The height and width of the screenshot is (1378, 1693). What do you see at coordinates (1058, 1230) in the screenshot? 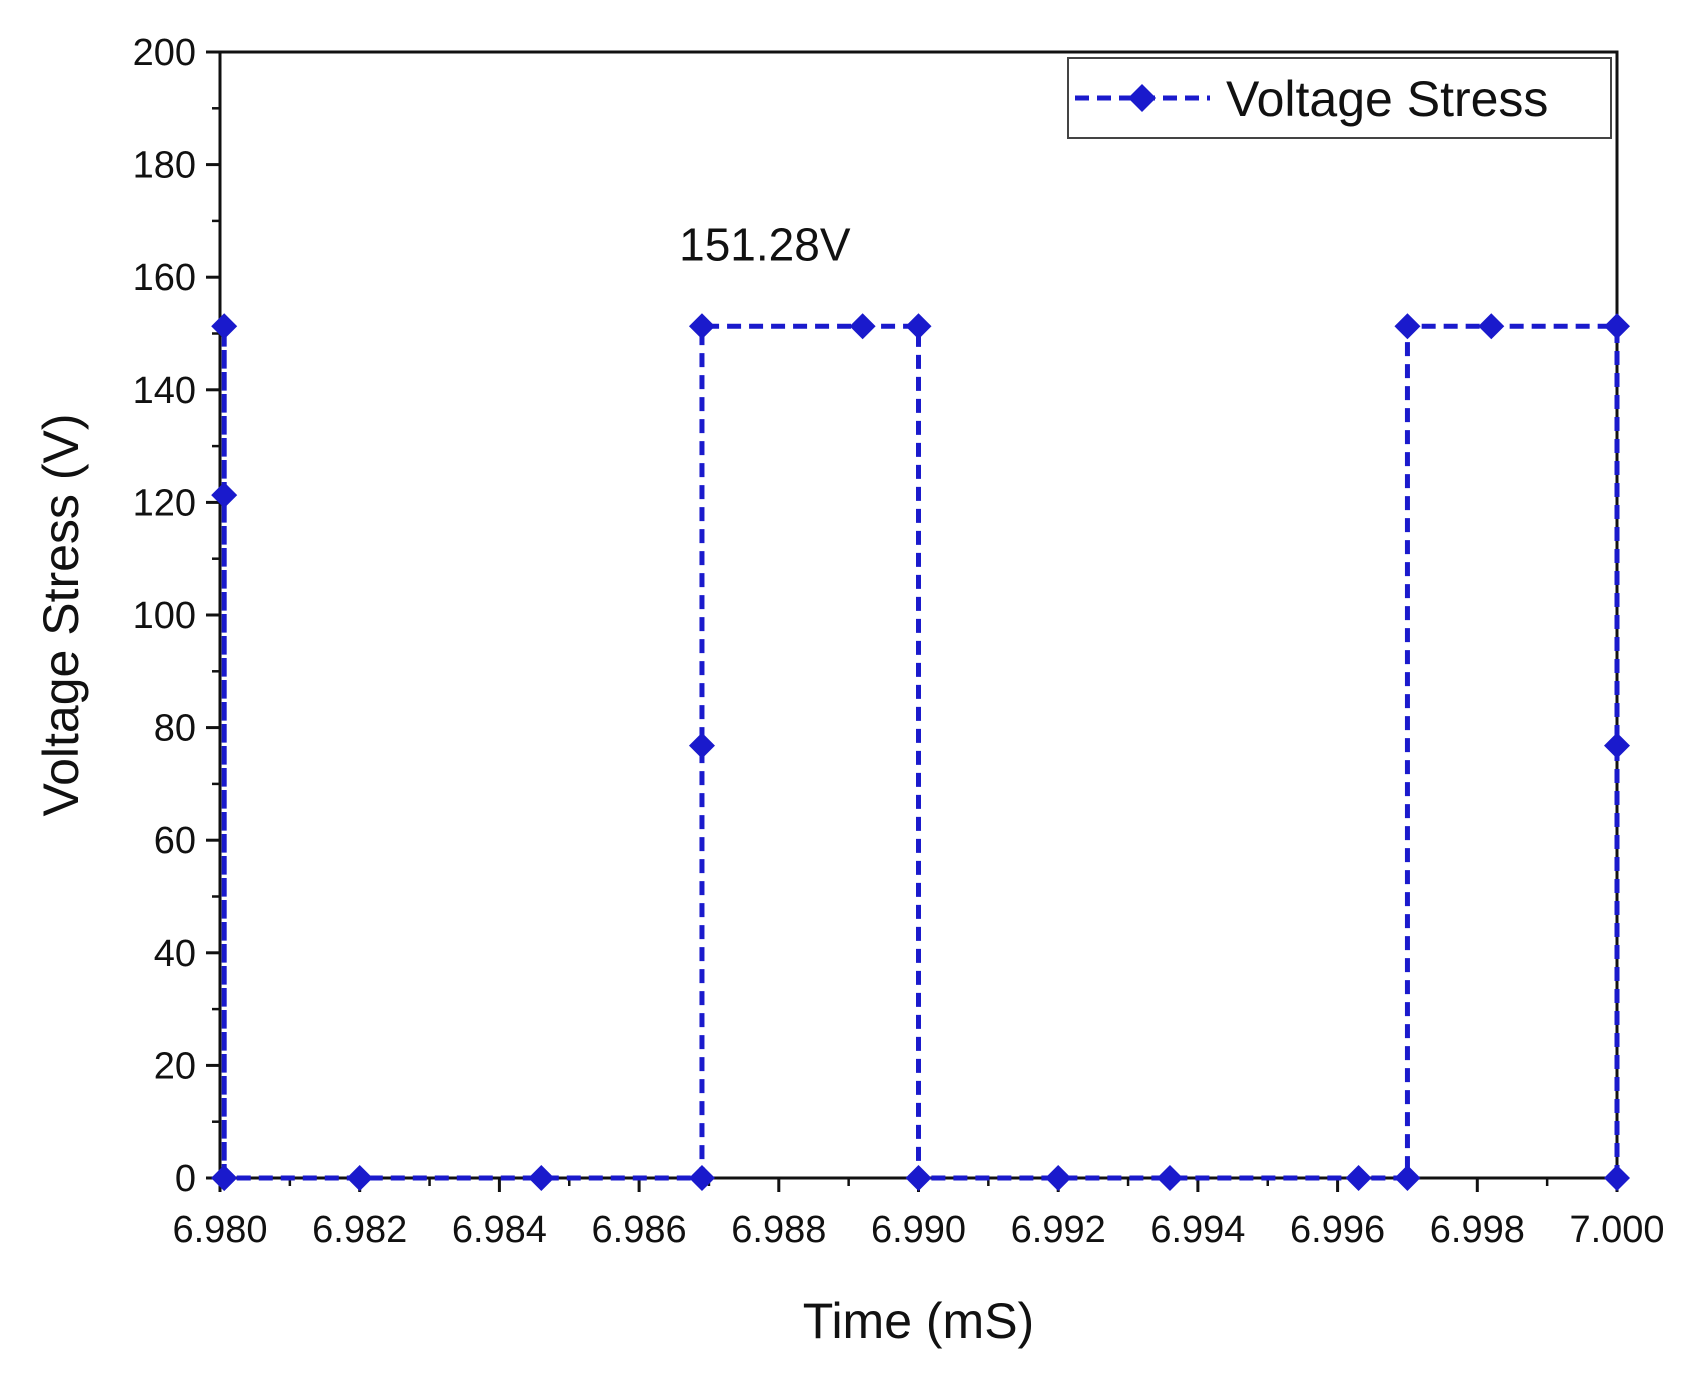
I see `x-tick-label: 6.992` at bounding box center [1058, 1230].